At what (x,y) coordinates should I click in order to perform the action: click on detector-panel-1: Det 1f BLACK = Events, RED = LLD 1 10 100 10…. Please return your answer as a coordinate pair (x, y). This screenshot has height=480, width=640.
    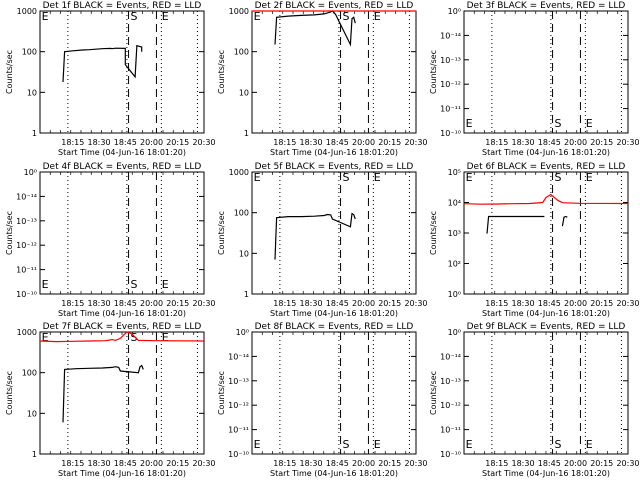
    Looking at the image, I should click on (110, 79).